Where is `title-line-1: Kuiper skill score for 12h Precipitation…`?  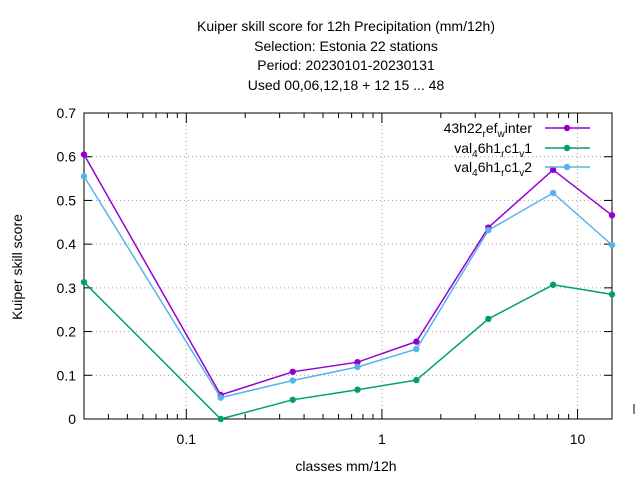
title-line-1: Kuiper skill score for 12h Precipitation… is located at coordinates (346, 26).